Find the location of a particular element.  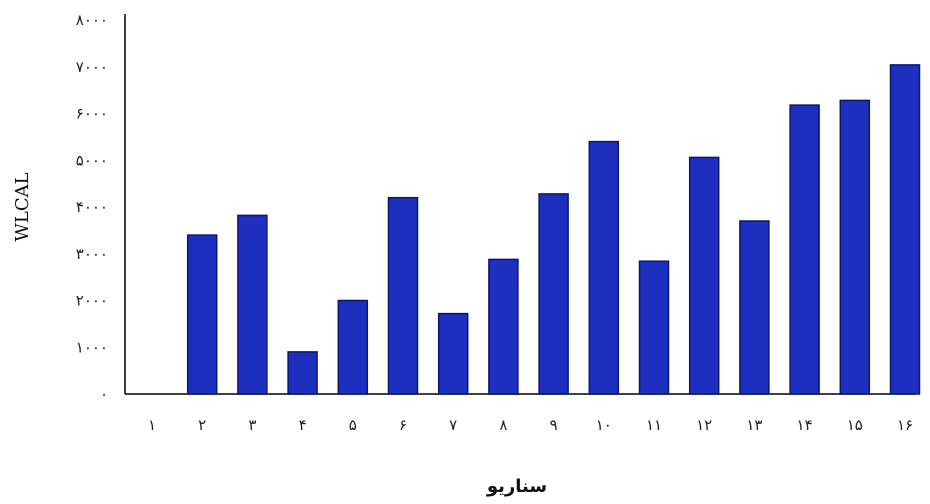

x-tick-label: ۶ is located at coordinates (403, 425).